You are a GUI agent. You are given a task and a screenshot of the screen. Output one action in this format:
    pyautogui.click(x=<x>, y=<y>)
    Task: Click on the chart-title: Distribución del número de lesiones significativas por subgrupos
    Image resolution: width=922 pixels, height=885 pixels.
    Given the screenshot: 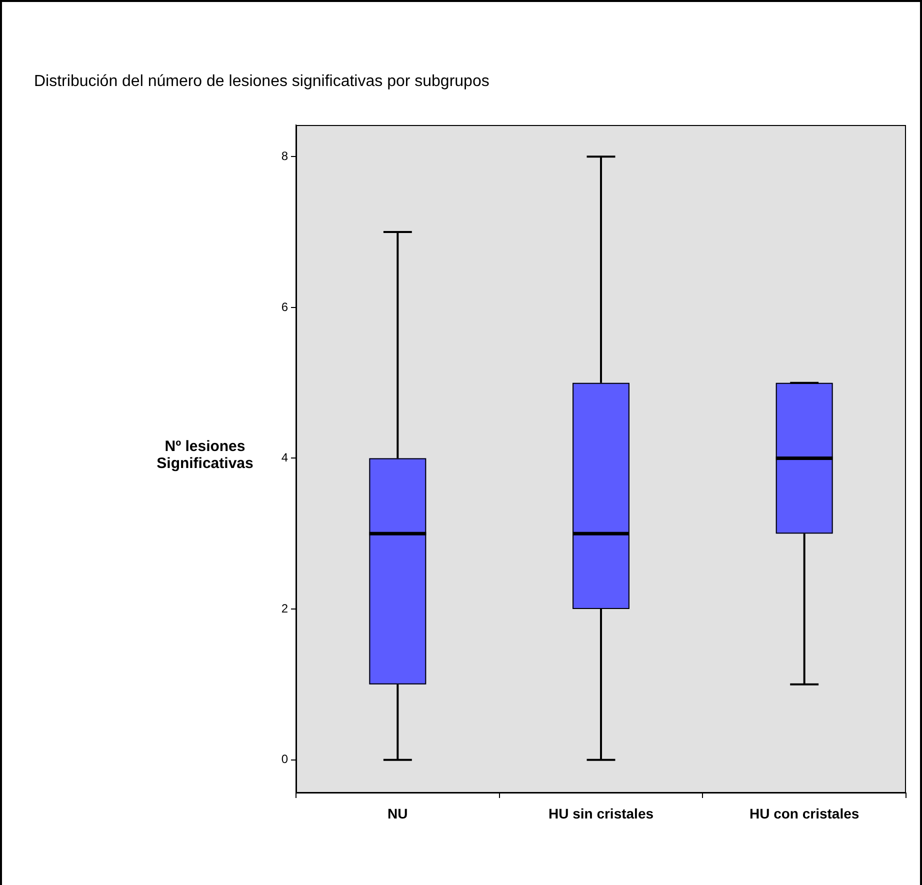 What is the action you would take?
    pyautogui.click(x=262, y=82)
    